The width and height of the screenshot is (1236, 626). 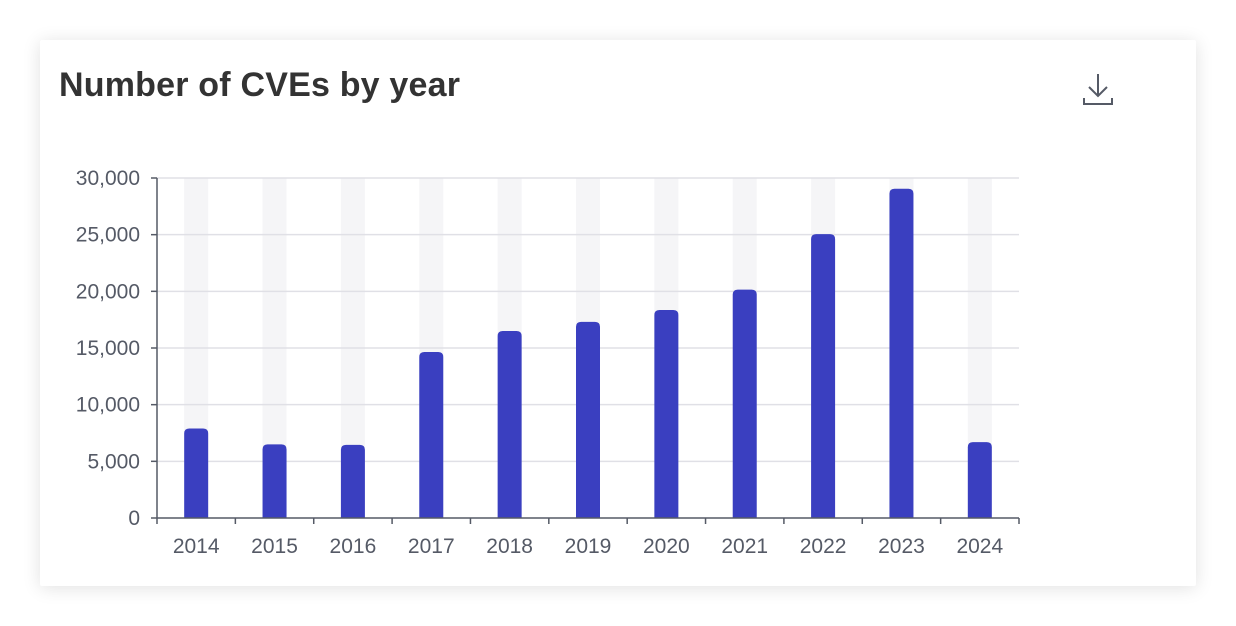 What do you see at coordinates (588, 546) in the screenshot?
I see `x-tick-label: 2019` at bounding box center [588, 546].